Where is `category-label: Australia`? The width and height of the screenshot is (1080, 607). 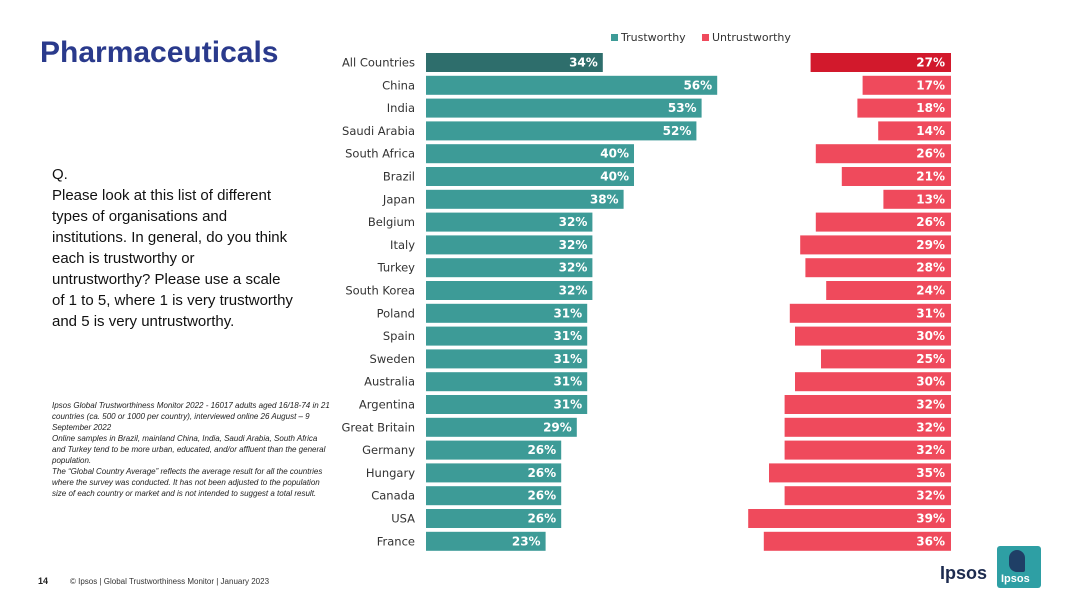 category-label: Australia is located at coordinates (389, 382).